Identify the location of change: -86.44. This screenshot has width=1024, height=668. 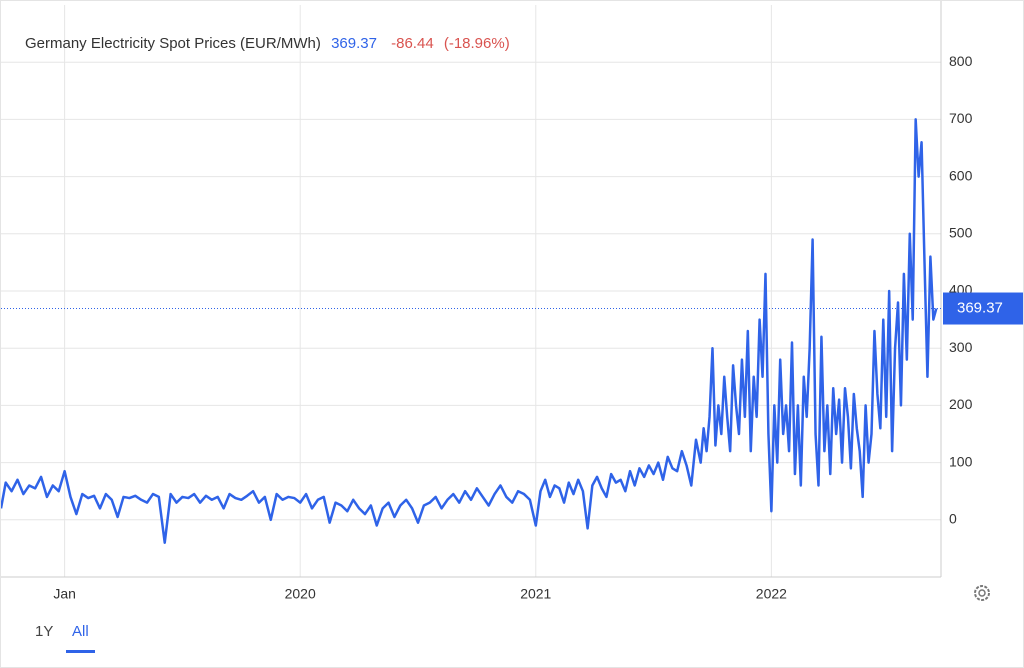
(412, 43).